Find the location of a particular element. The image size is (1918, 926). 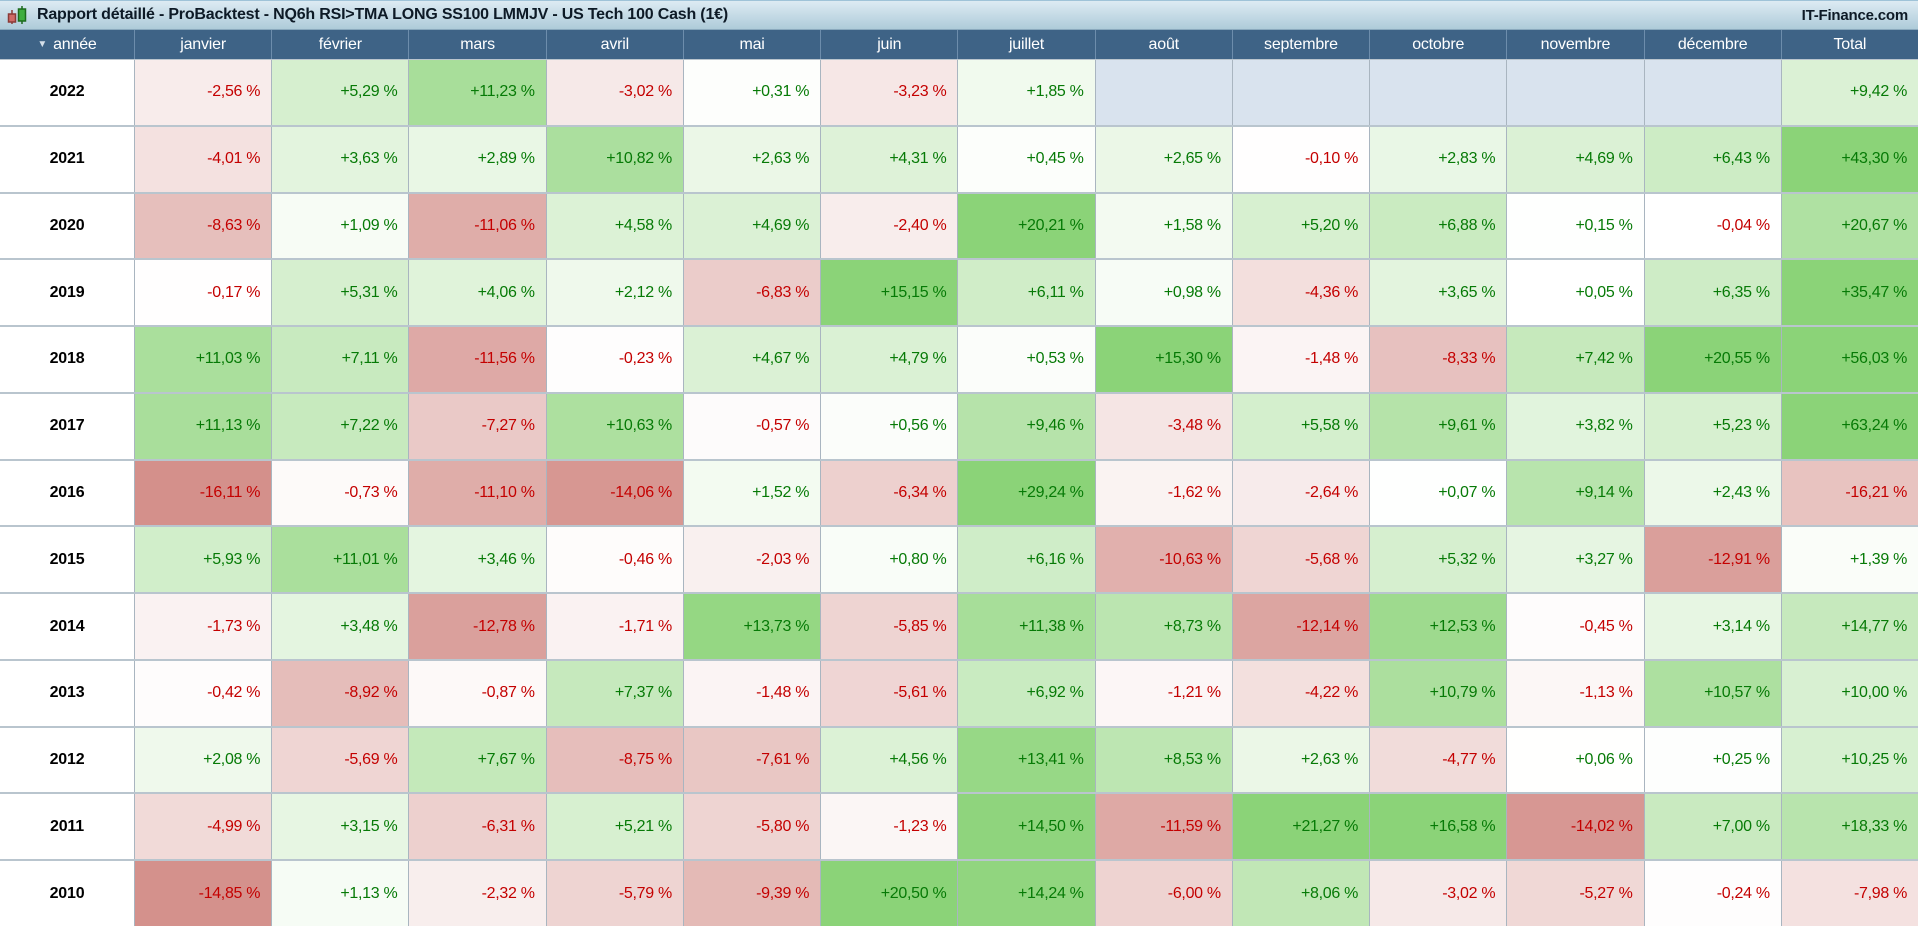

year-cell: 2012 is located at coordinates (67, 760).